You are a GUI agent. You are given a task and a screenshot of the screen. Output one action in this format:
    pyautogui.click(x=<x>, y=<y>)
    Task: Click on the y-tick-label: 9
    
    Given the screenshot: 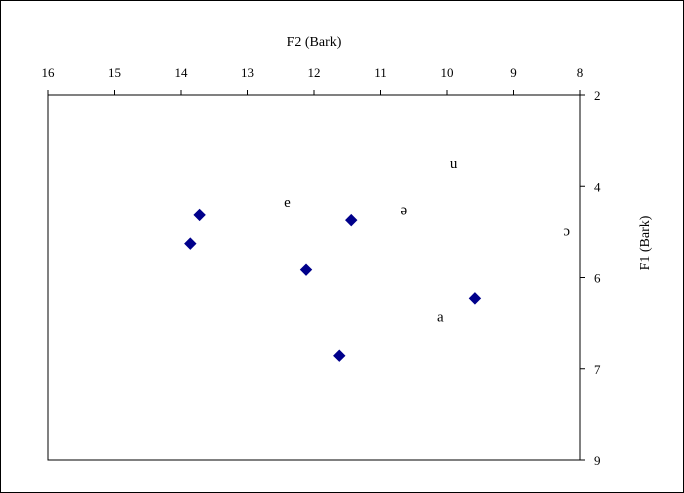 What is the action you would take?
    pyautogui.click(x=597, y=460)
    